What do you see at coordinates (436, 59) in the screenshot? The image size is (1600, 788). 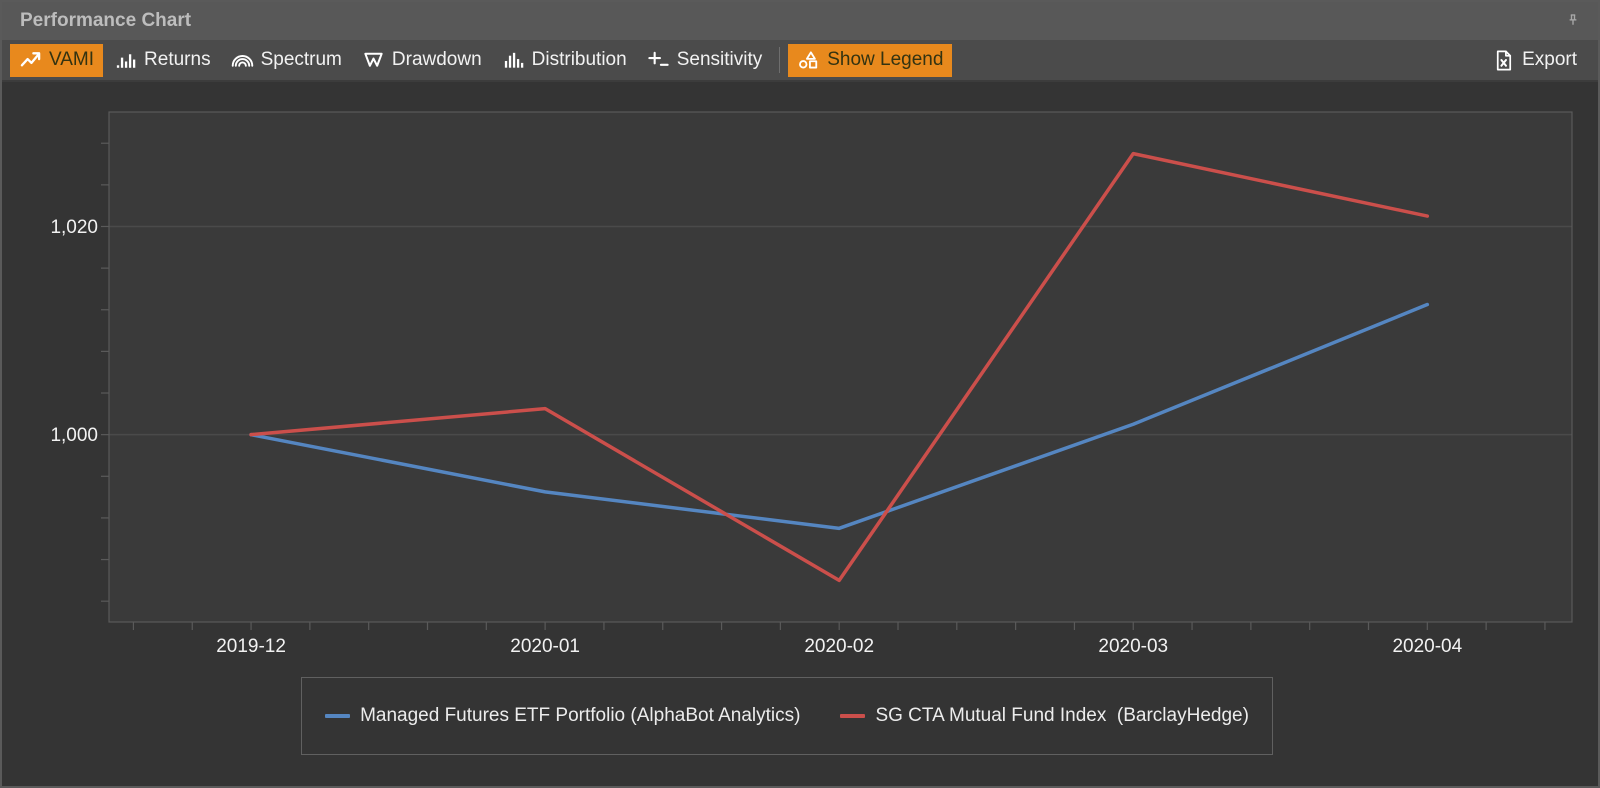 I see `tab-label: Drawdown` at bounding box center [436, 59].